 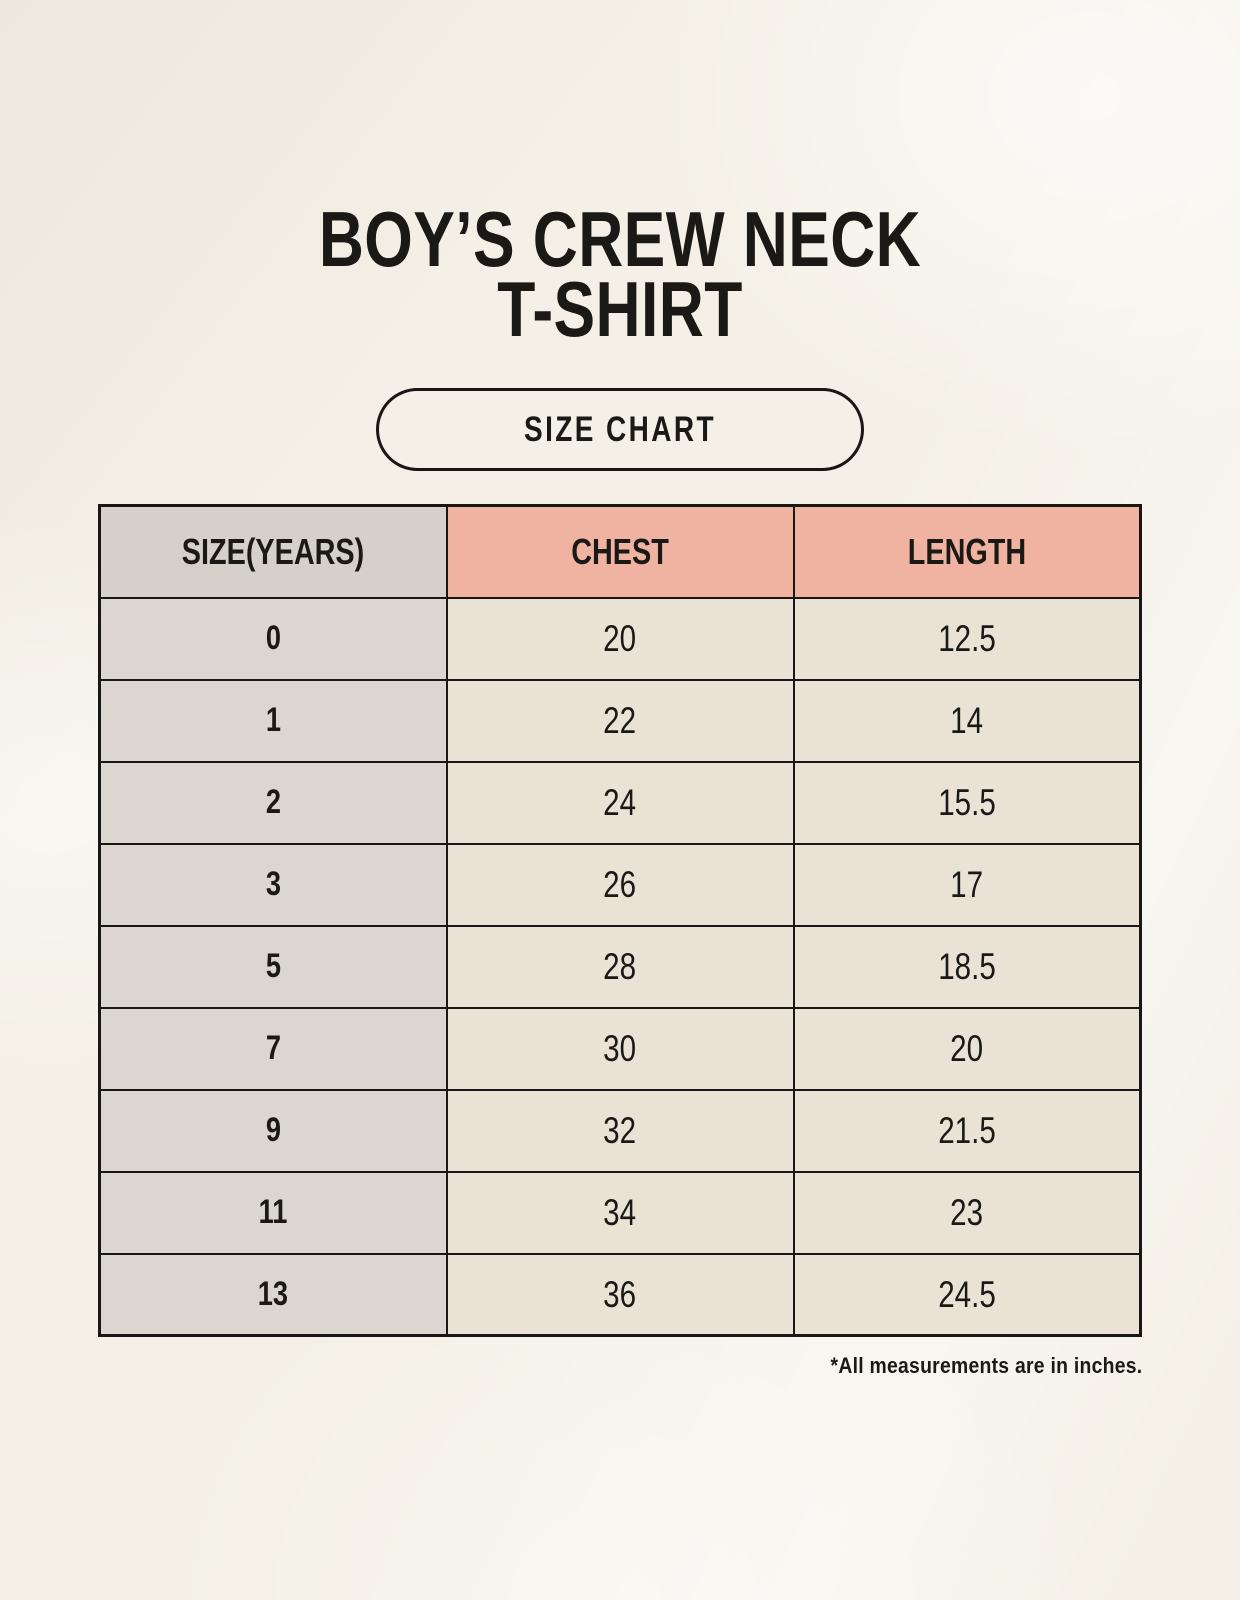 I want to click on size-cell: 0, so click(x=273, y=638).